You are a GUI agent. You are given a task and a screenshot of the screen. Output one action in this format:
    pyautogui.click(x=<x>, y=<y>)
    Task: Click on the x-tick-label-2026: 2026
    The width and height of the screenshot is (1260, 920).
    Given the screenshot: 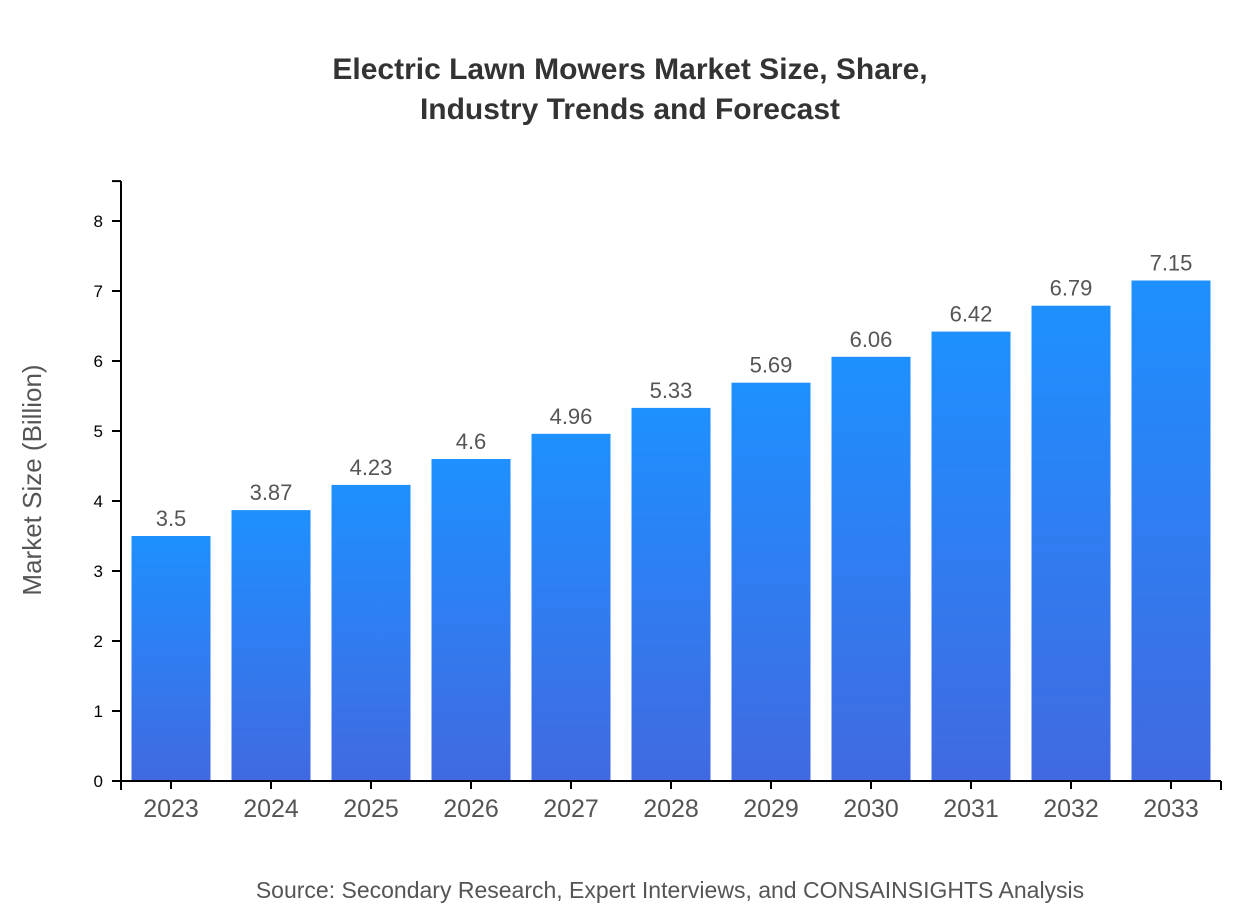 What is the action you would take?
    pyautogui.click(x=471, y=809)
    